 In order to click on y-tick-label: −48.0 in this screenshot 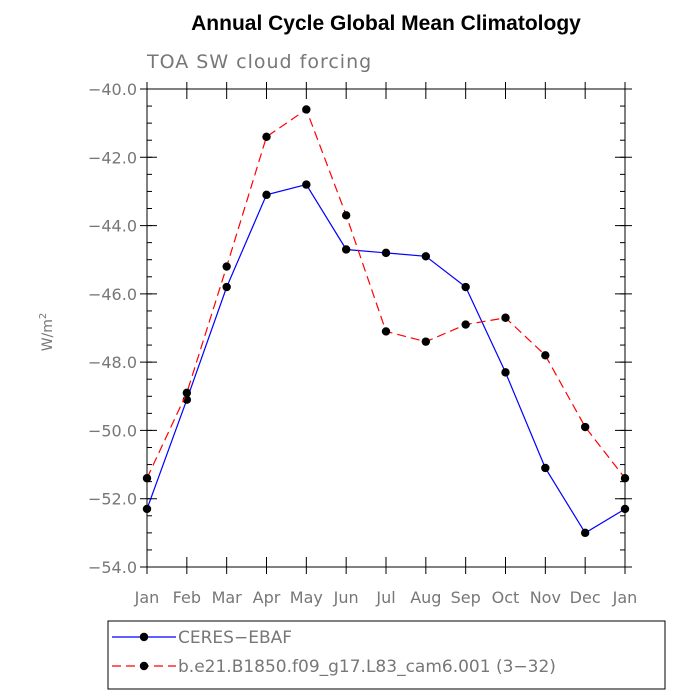, I will do `click(112, 362)`.